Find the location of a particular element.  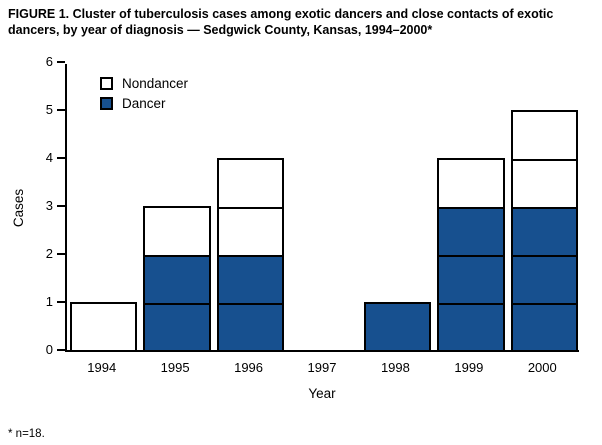

x-tick-label: 1998 is located at coordinates (395, 367).